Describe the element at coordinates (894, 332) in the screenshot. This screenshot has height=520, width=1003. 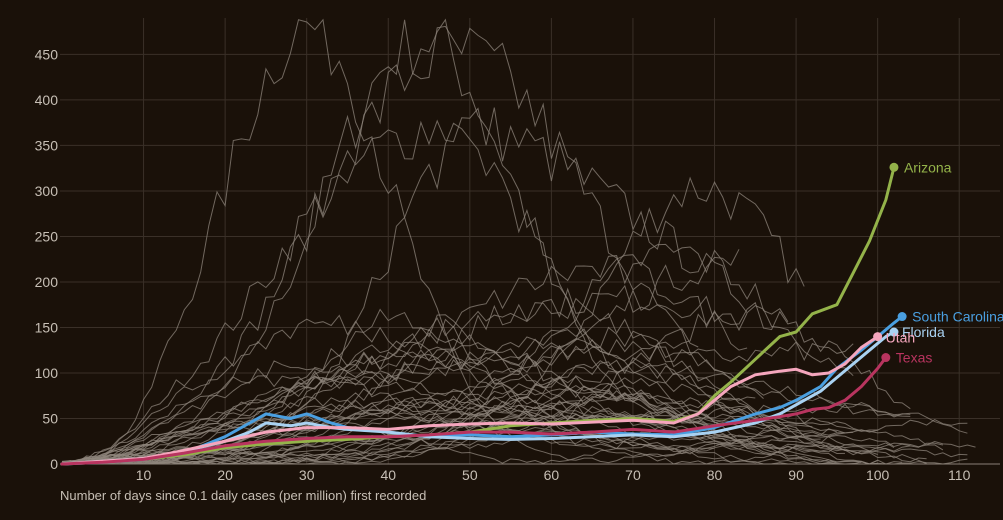
I see `series-endpoint-florida` at that location.